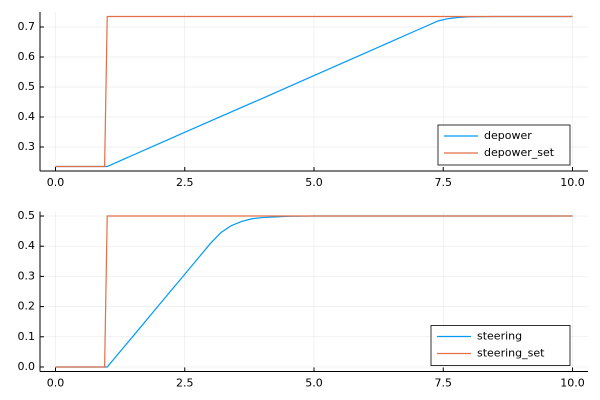  Describe the element at coordinates (27, 26) in the screenshot. I see `y-tick-label: 0.7` at that location.